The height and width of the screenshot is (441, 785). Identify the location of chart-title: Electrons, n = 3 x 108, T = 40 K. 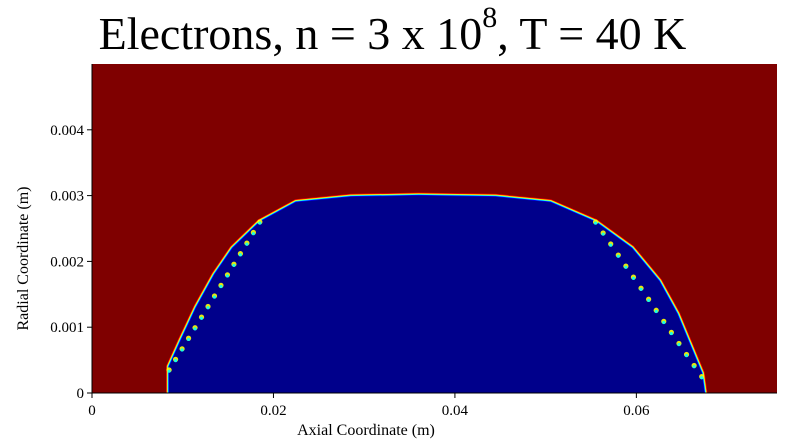
(392, 32).